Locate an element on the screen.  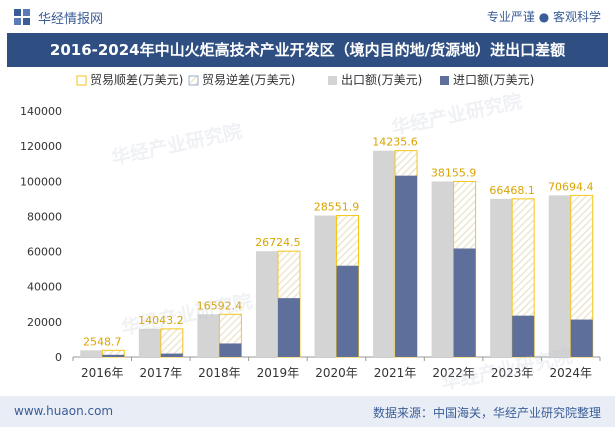
x-tick-label: 2024年 is located at coordinates (570, 373).